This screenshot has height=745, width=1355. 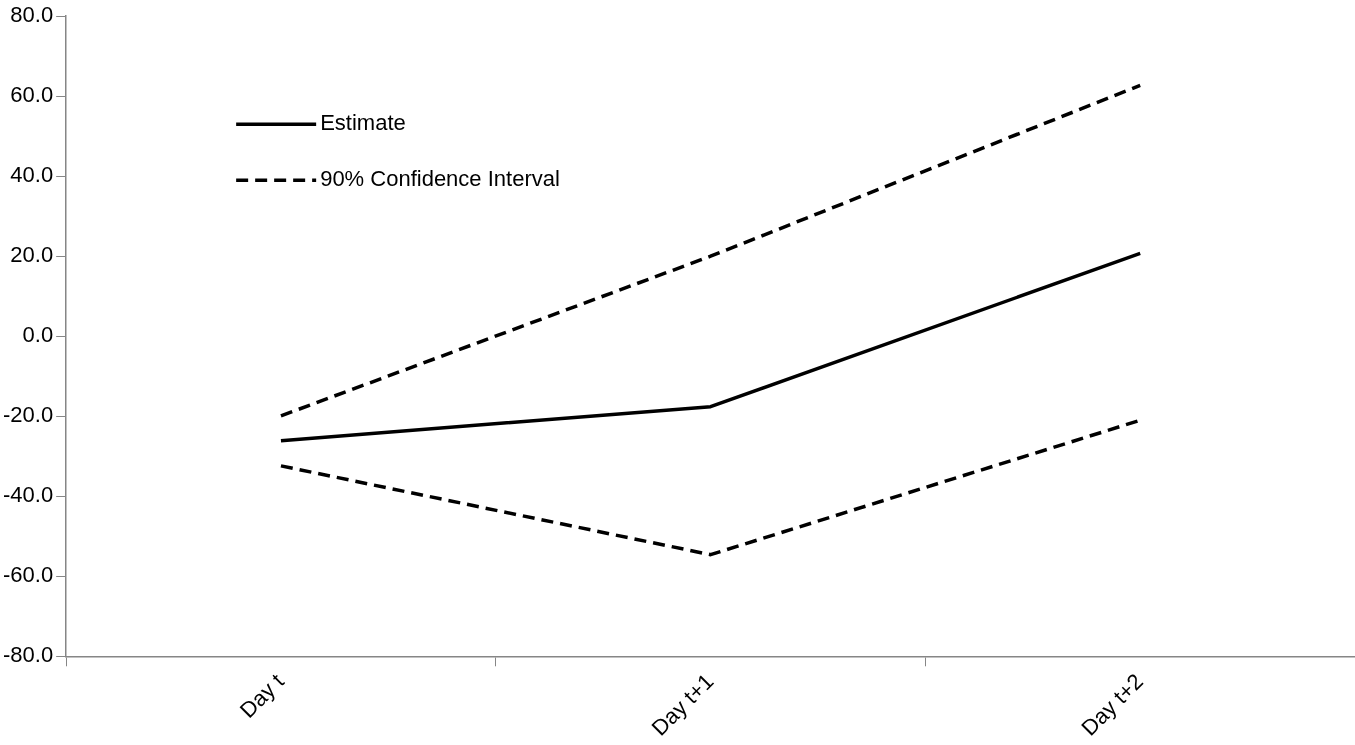 What do you see at coordinates (440, 179) in the screenshot?
I see `legend-label: 90% Confidence Interval` at bounding box center [440, 179].